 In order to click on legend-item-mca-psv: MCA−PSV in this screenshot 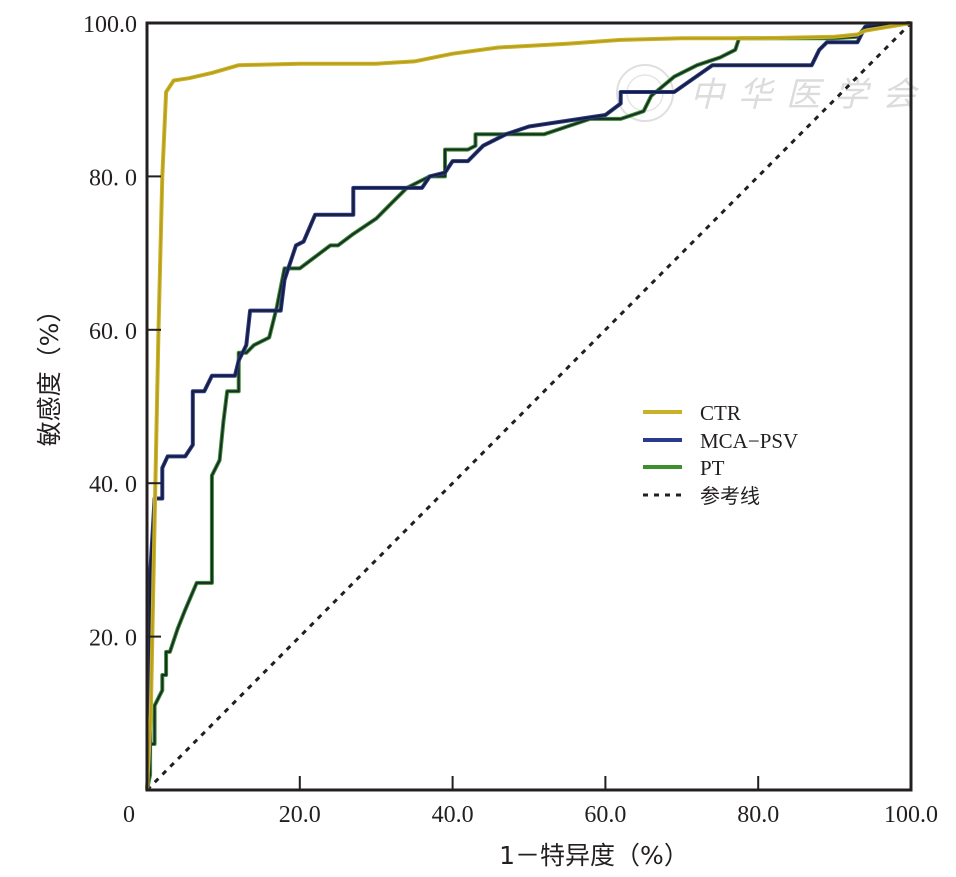, I will do `click(720, 441)`.